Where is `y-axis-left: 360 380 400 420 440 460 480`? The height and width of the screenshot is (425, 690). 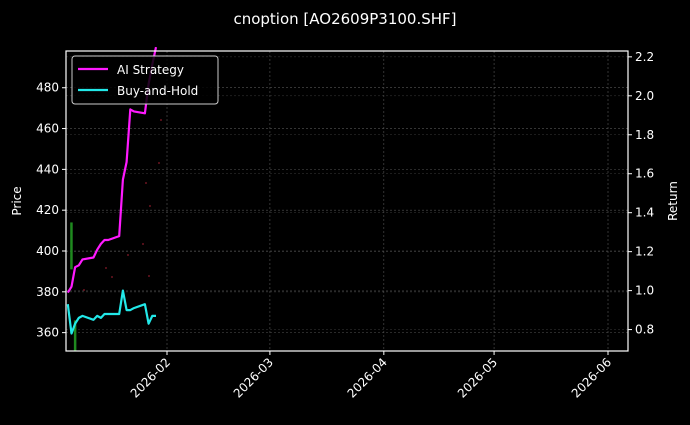 y-axis-left: 360 380 400 420 440 460 480 is located at coordinates (51, 210).